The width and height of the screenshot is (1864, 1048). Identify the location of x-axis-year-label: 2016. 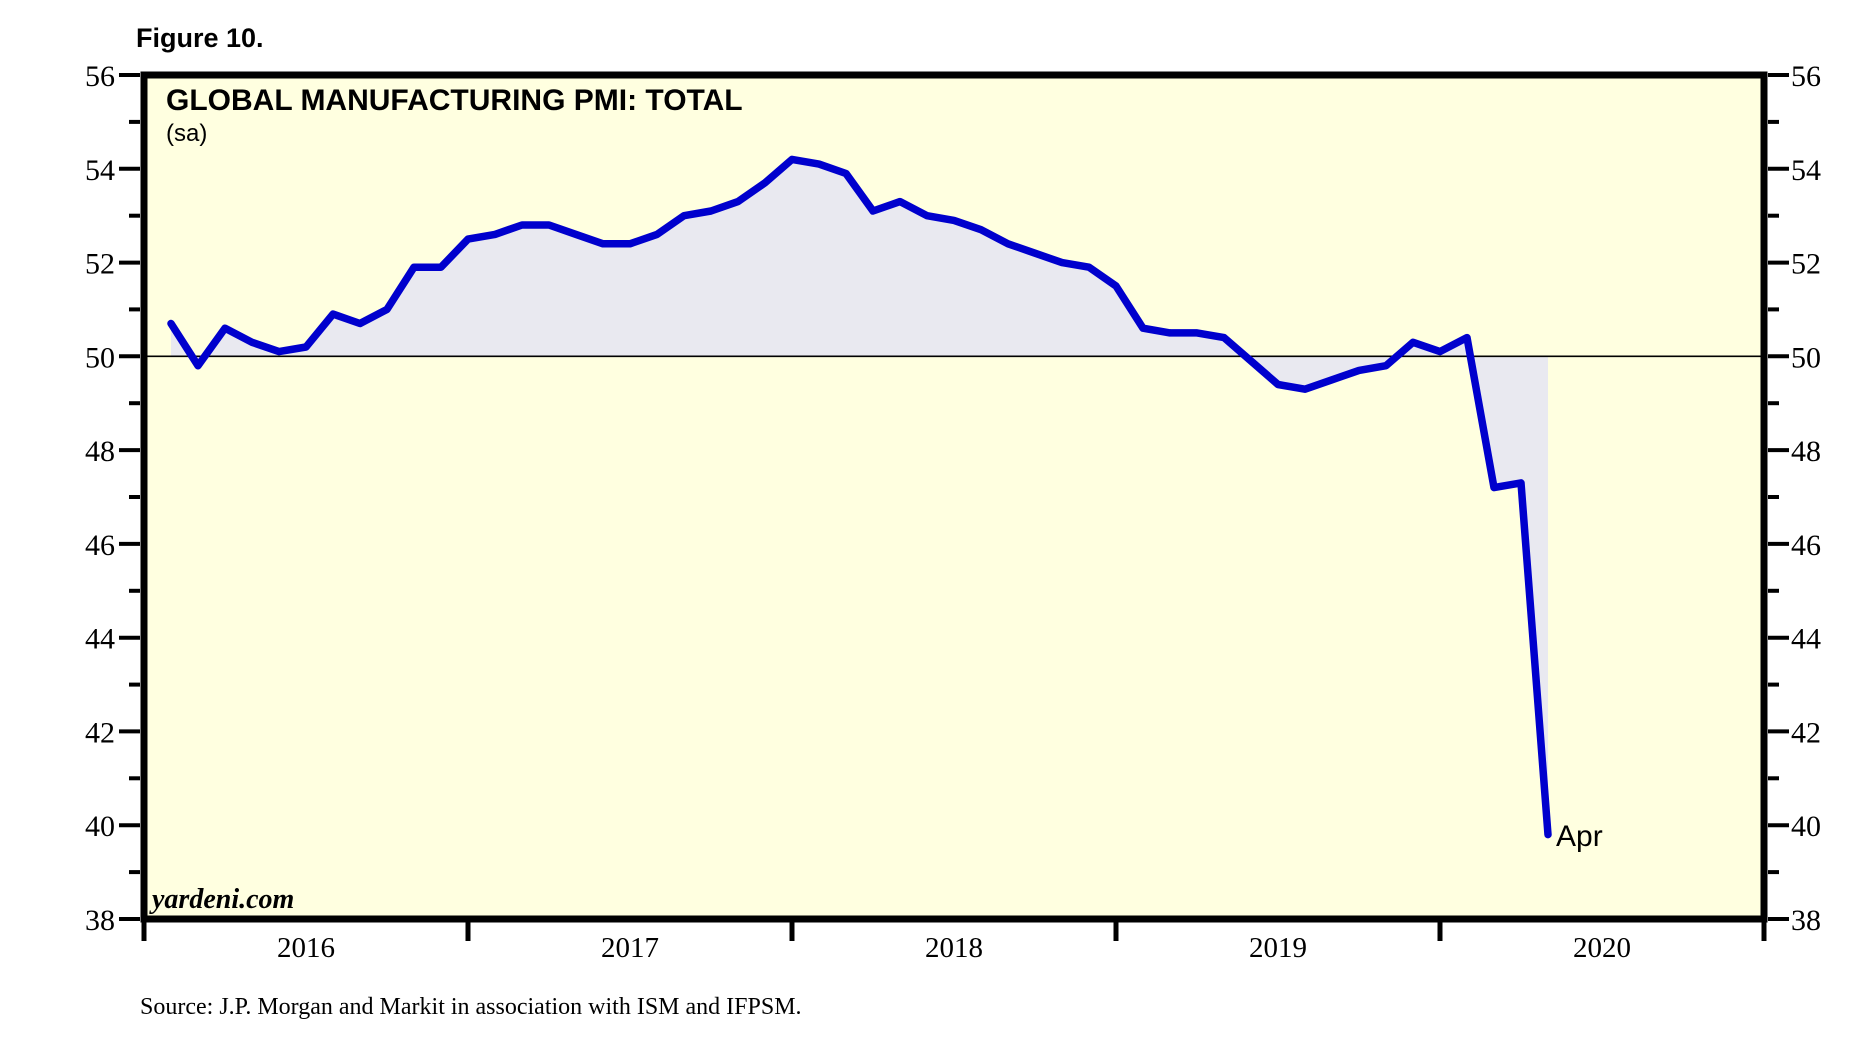
(306, 948).